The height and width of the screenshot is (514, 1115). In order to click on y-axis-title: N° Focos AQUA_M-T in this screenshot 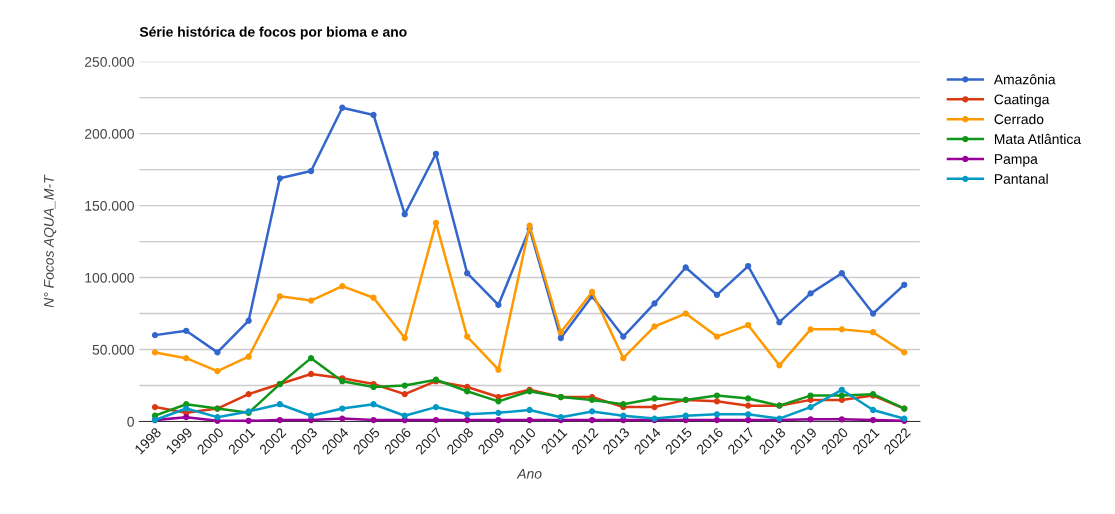, I will do `click(50, 241)`.